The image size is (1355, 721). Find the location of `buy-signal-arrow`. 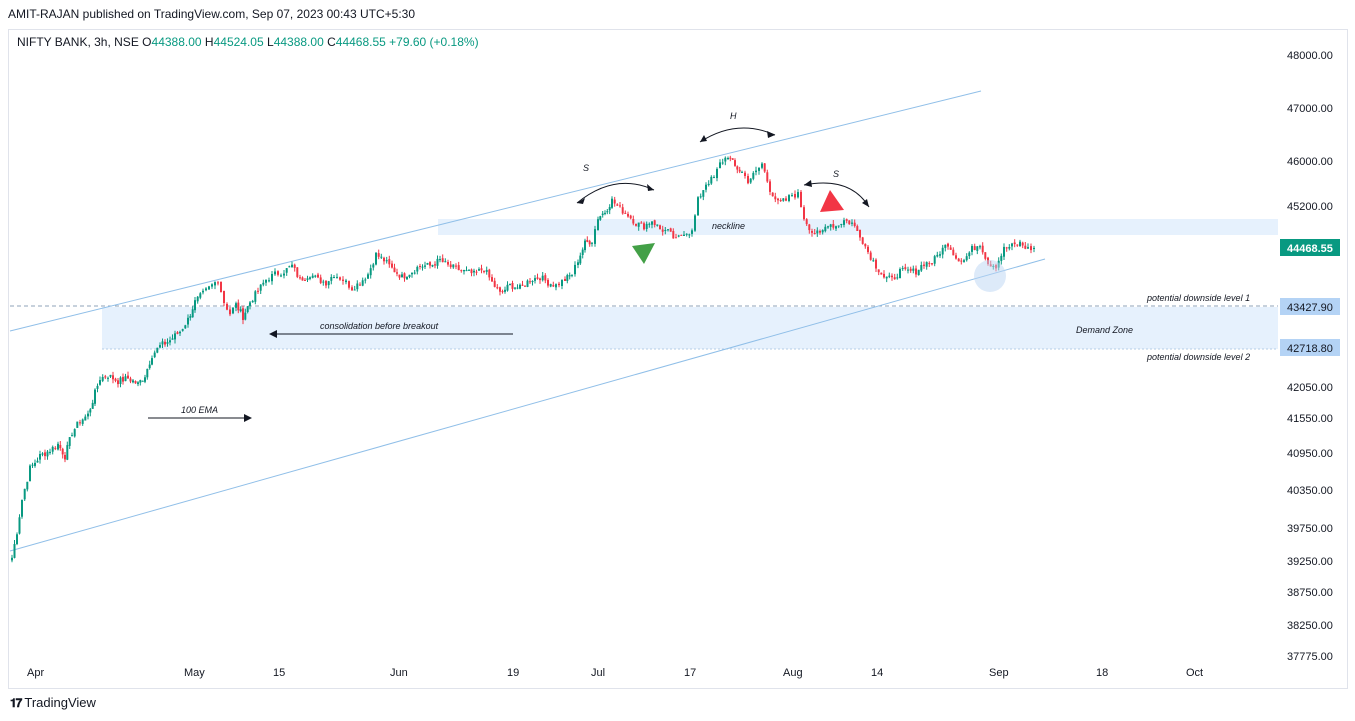

buy-signal-arrow is located at coordinates (643, 253).